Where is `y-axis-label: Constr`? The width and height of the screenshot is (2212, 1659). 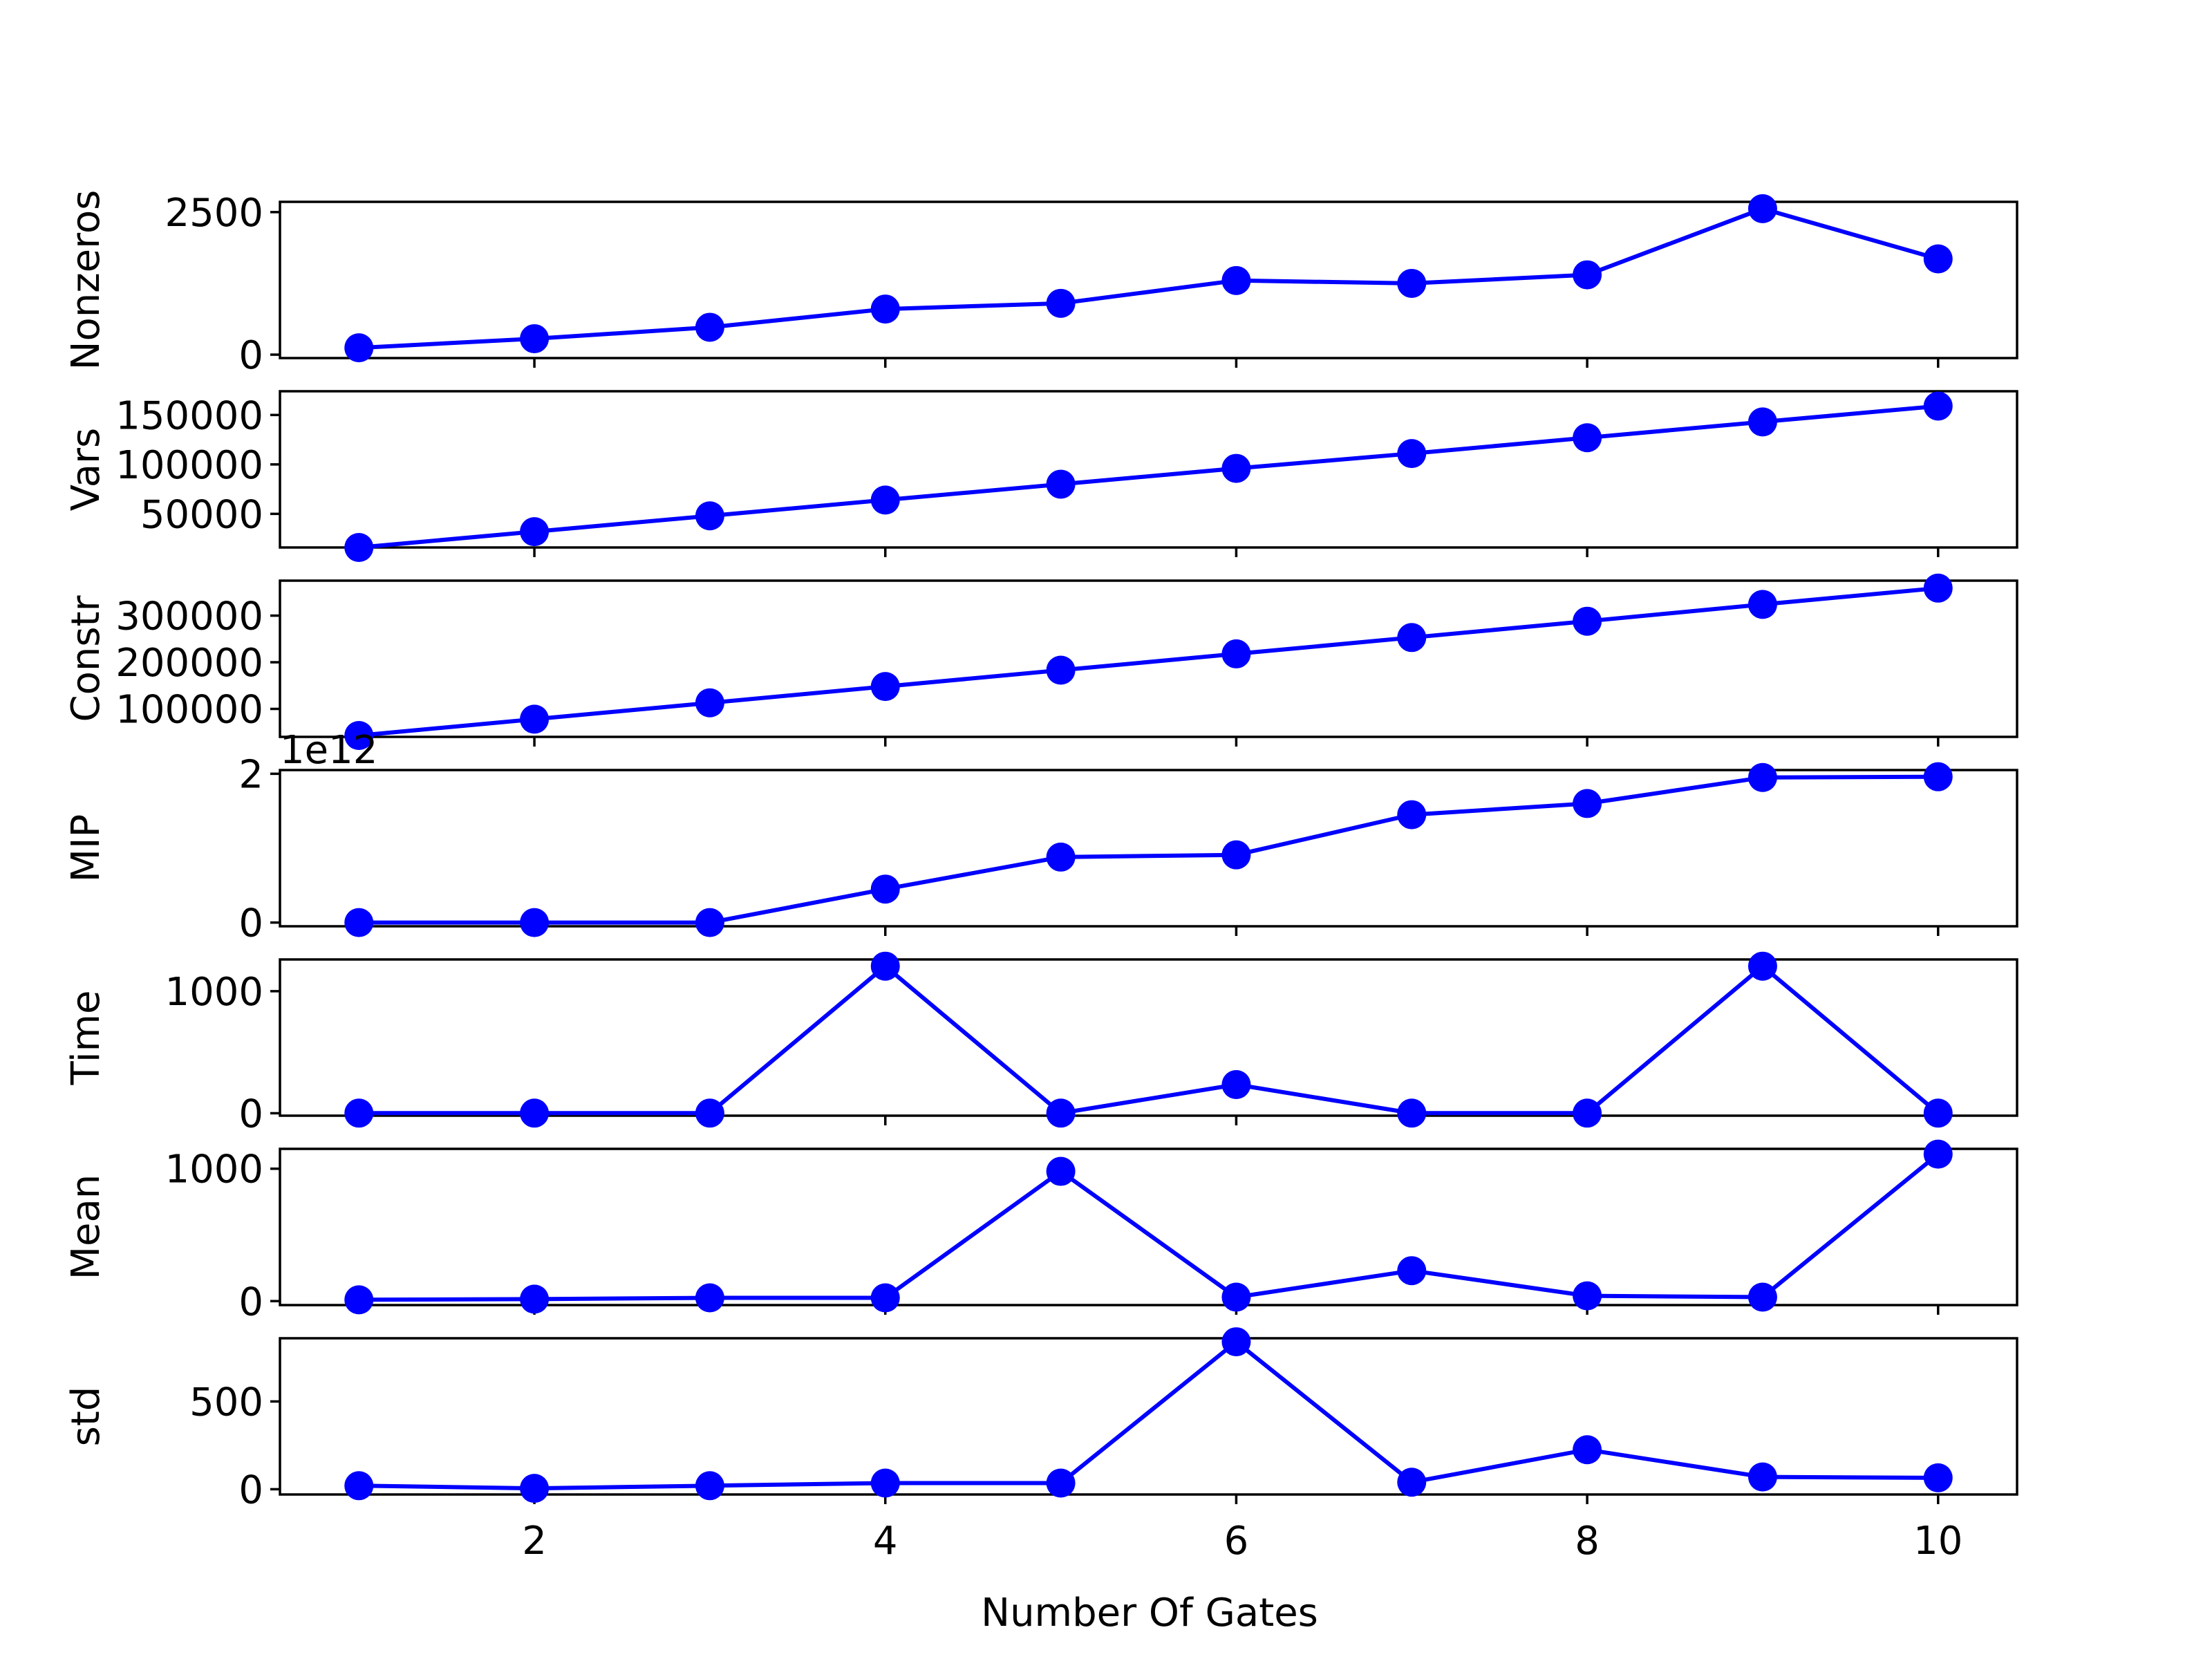
y-axis-label: Constr is located at coordinates (86, 658).